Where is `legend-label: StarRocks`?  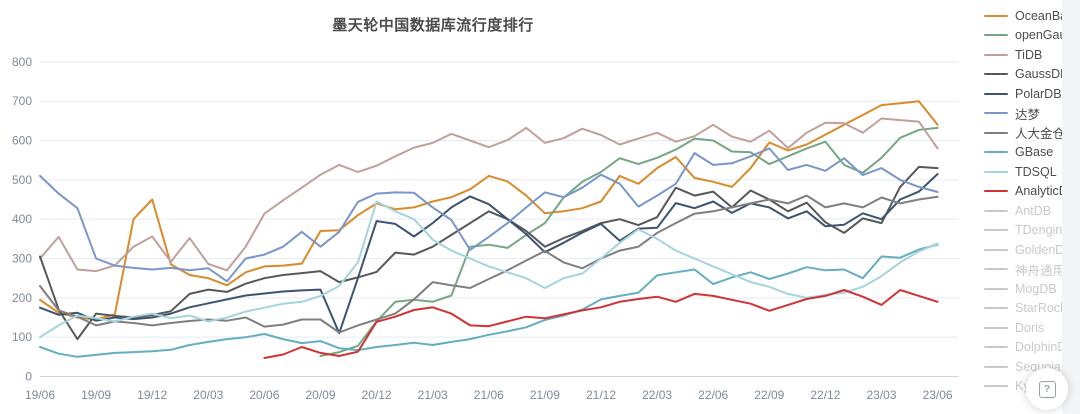 legend-label: StarRocks is located at coordinates (1044, 308).